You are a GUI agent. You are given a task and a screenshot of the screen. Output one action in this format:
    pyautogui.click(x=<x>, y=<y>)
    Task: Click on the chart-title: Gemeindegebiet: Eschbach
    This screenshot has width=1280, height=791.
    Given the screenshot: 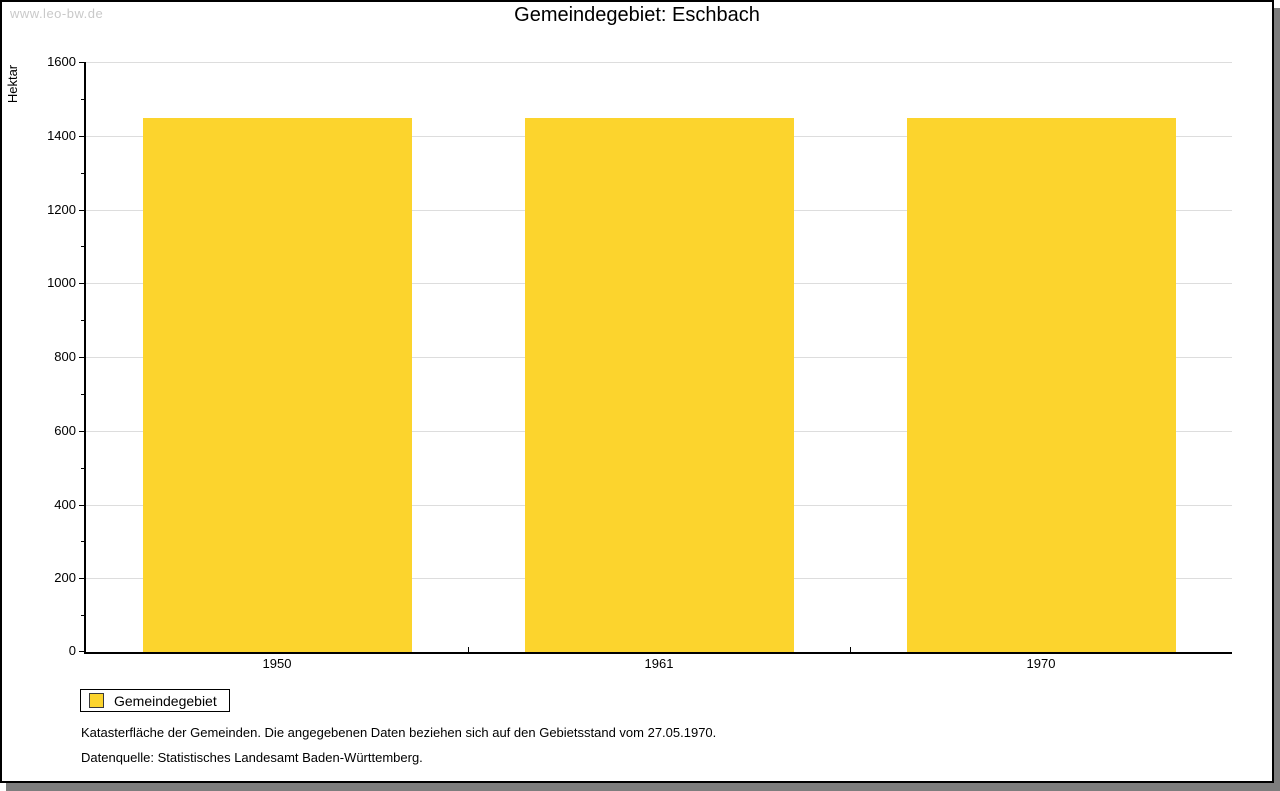 What is the action you would take?
    pyautogui.click(x=637, y=15)
    